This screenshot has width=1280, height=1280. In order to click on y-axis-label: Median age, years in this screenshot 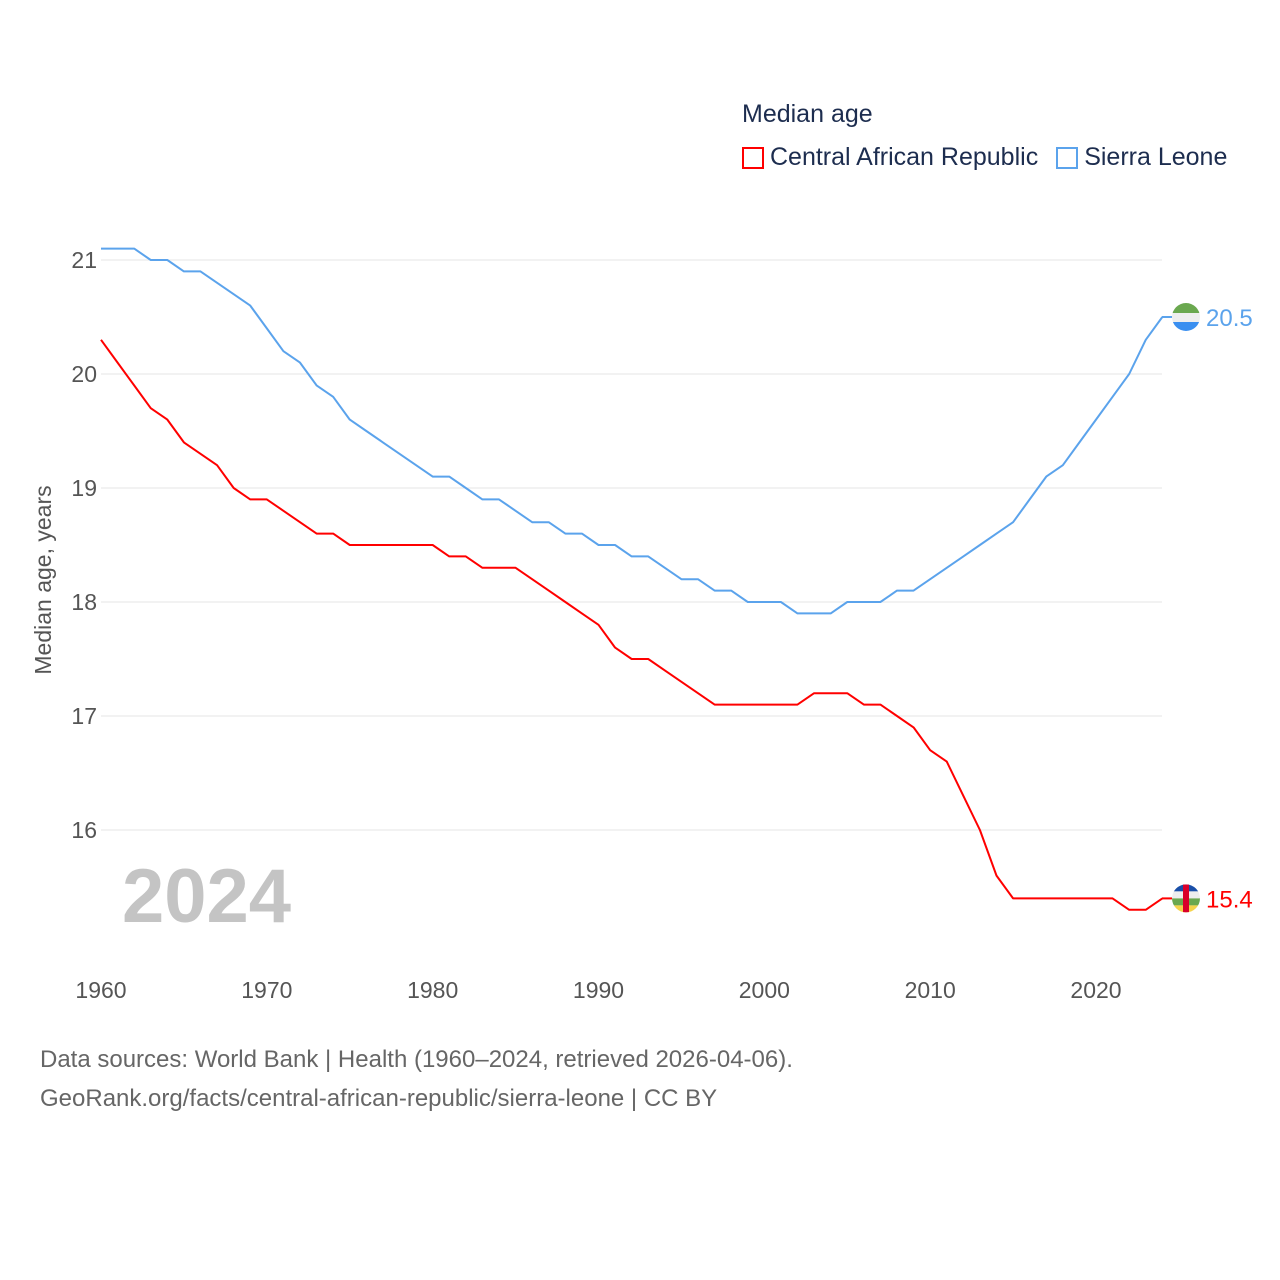, I will do `click(43, 579)`.